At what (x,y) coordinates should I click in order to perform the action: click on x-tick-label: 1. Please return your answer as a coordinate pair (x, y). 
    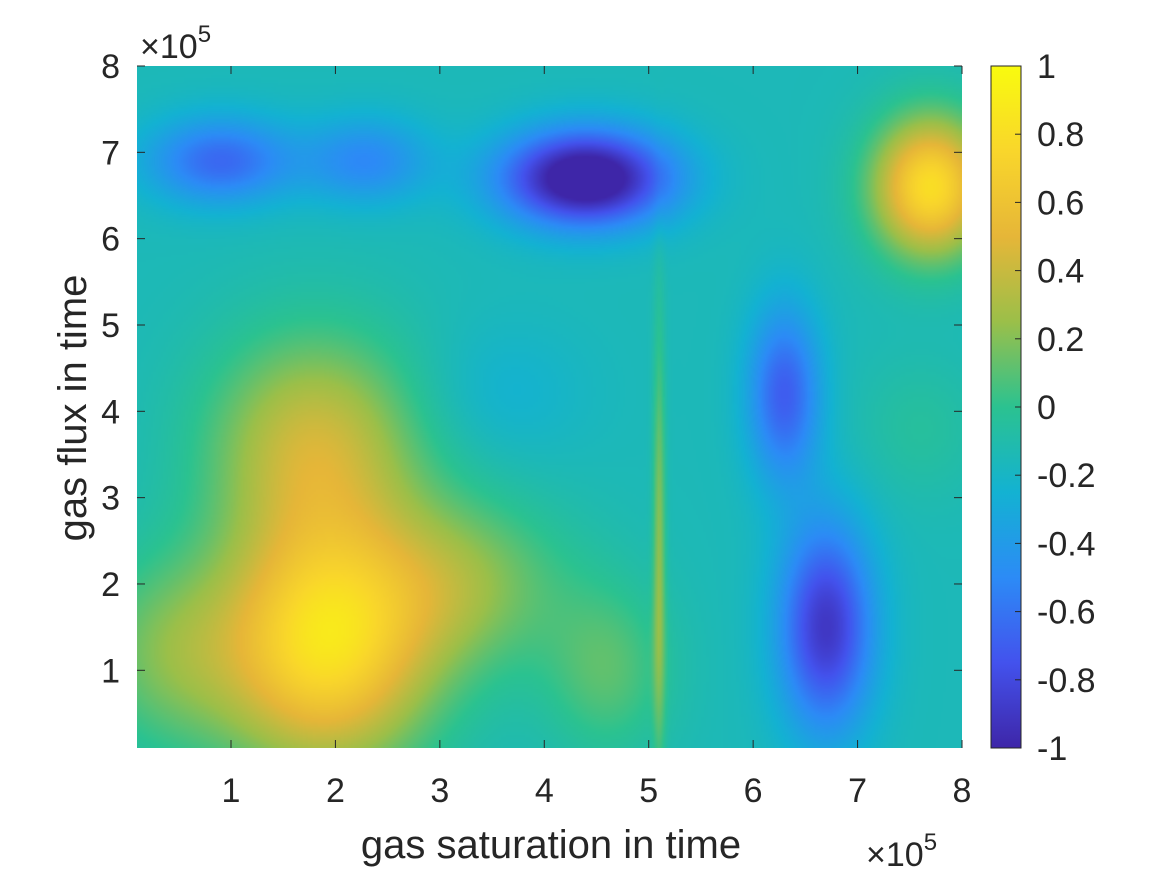
    Looking at the image, I should click on (231, 791).